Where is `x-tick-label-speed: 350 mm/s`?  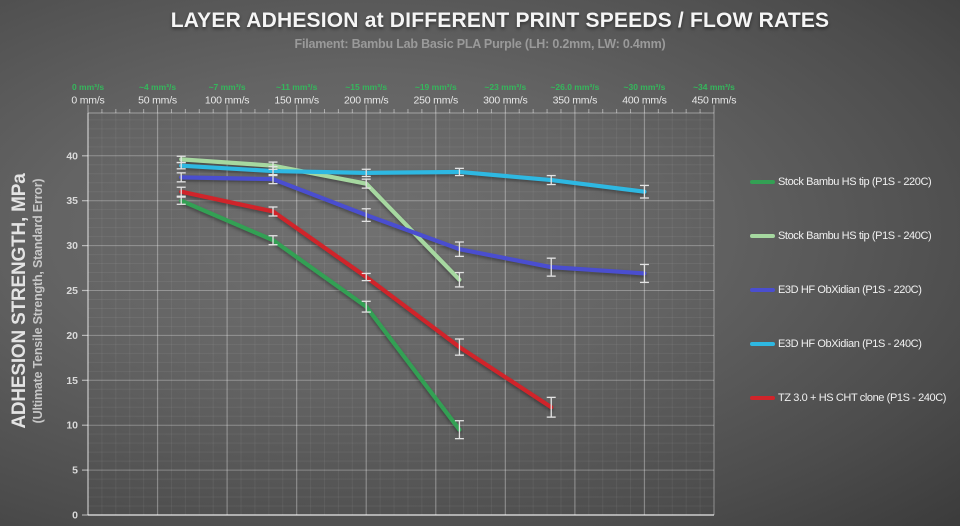 x-tick-label-speed: 350 mm/s is located at coordinates (575, 101).